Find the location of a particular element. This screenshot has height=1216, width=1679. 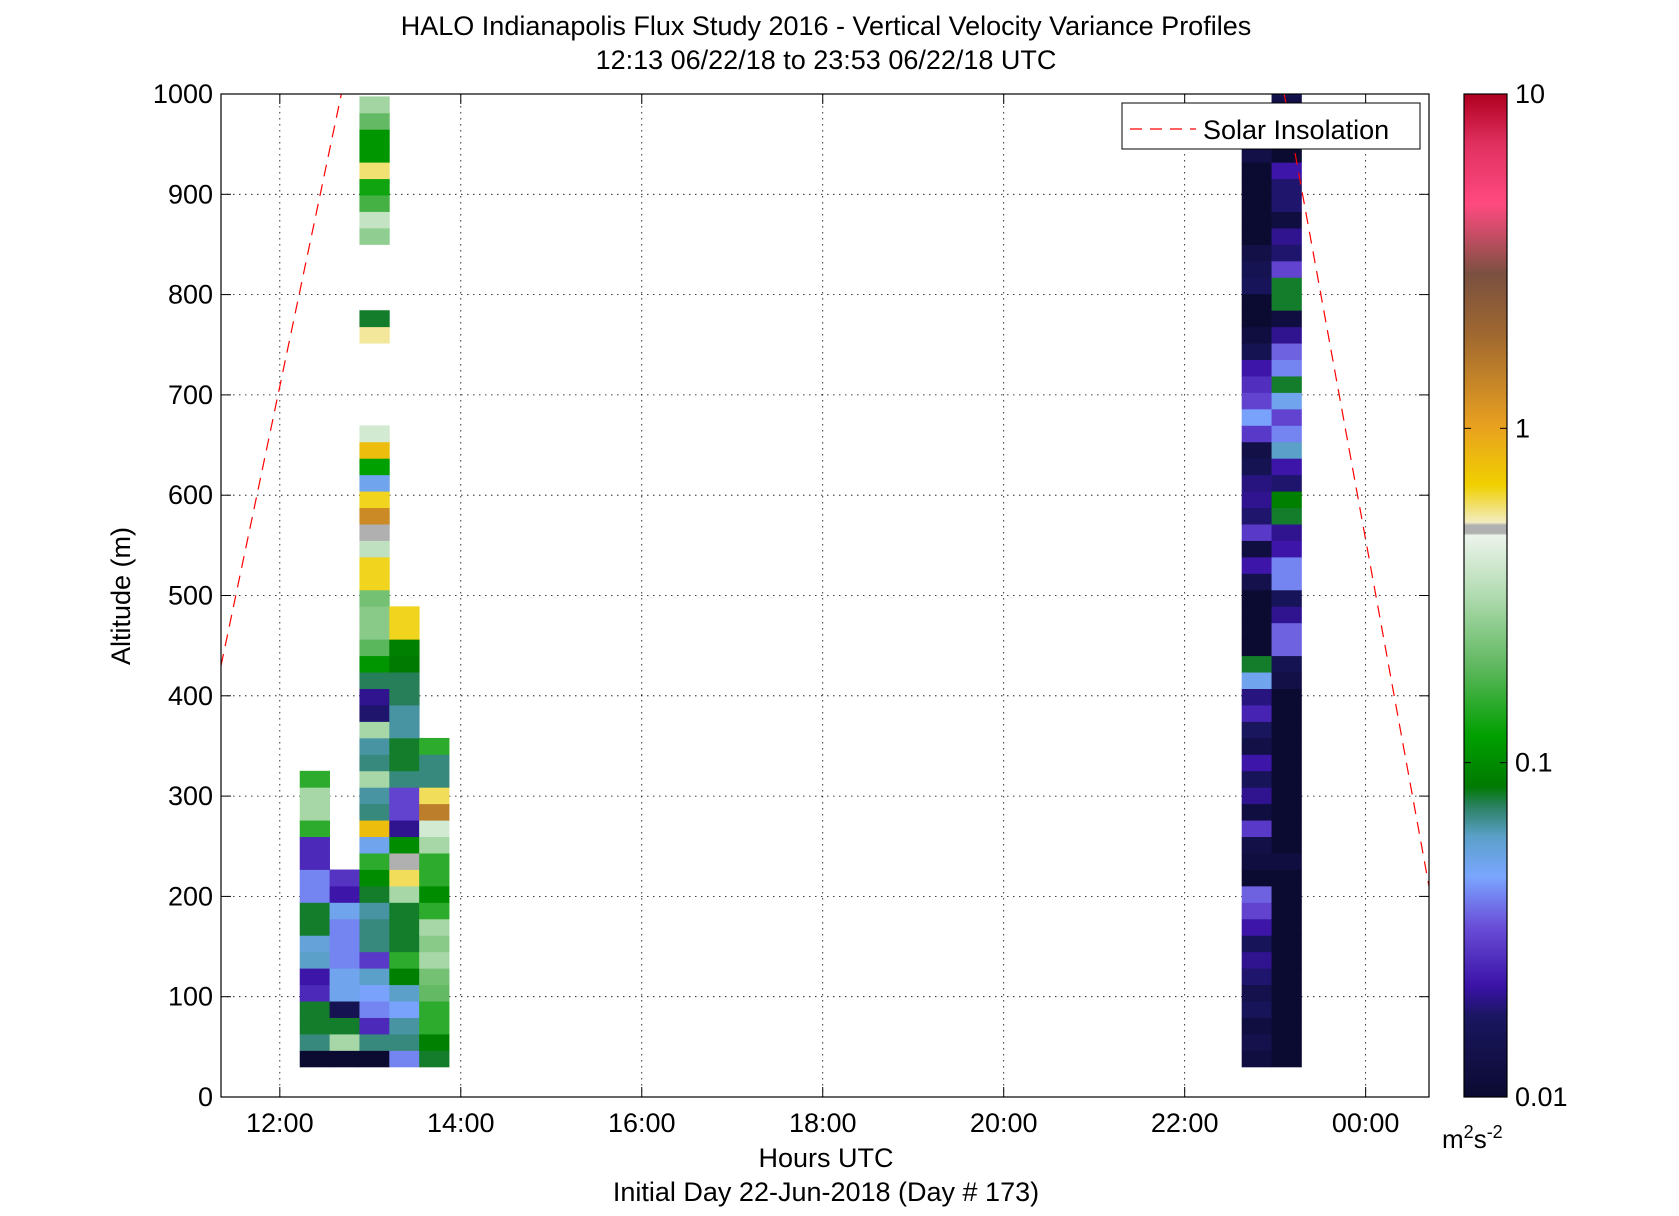

x-axis-label: Hours UTC is located at coordinates (825, 1158).